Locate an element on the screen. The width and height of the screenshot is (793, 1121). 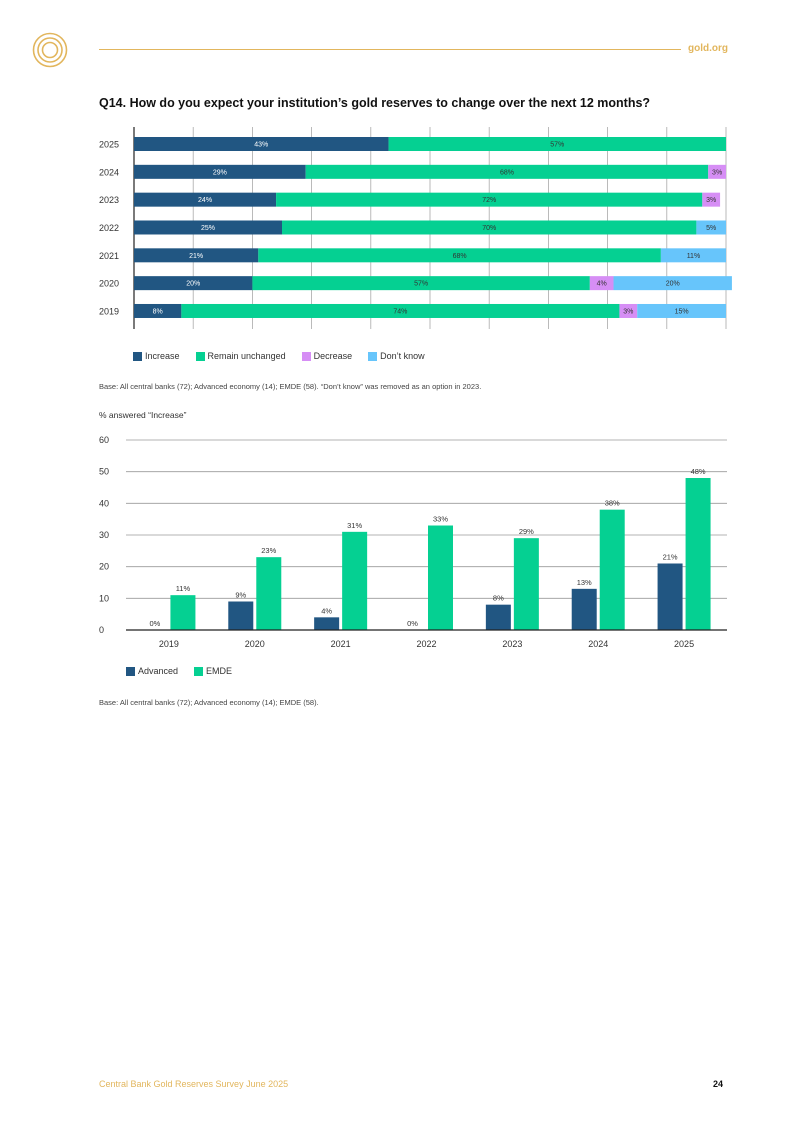
y-tick-label: 2020 is located at coordinates (109, 284).